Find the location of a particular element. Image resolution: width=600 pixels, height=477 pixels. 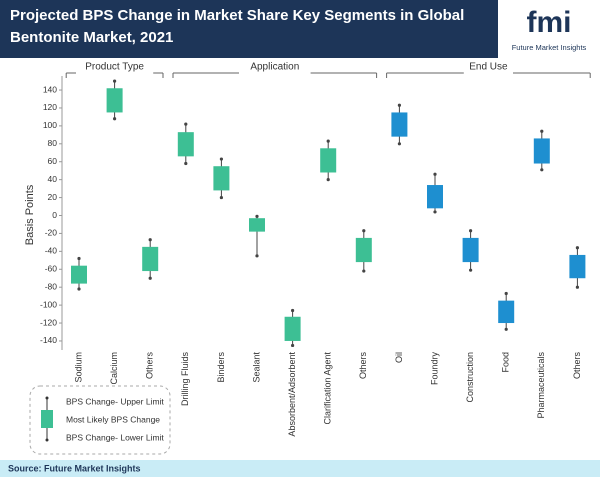

y-tick-label: 60 is located at coordinates (53, 161).